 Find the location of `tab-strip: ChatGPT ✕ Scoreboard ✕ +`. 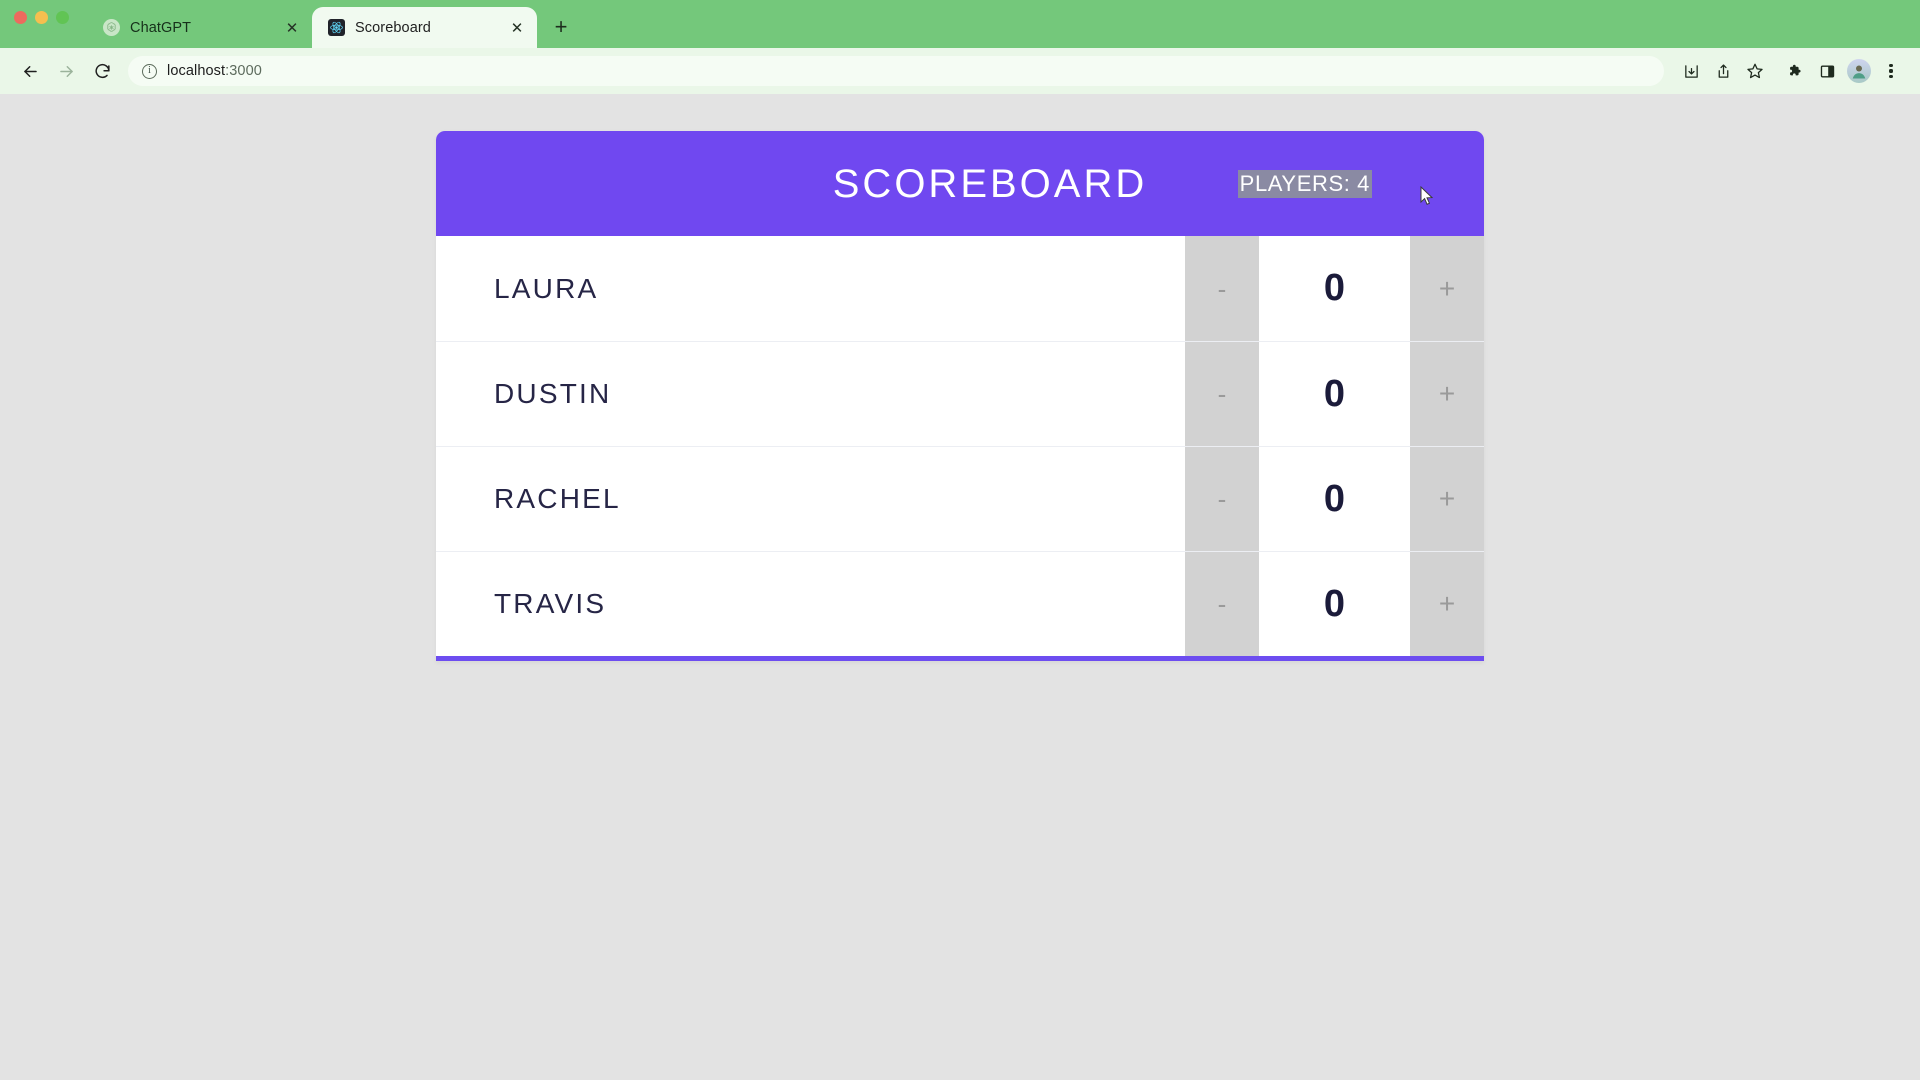

tab-strip: ChatGPT ✕ Scoreboard ✕ + is located at coordinates (960, 24).